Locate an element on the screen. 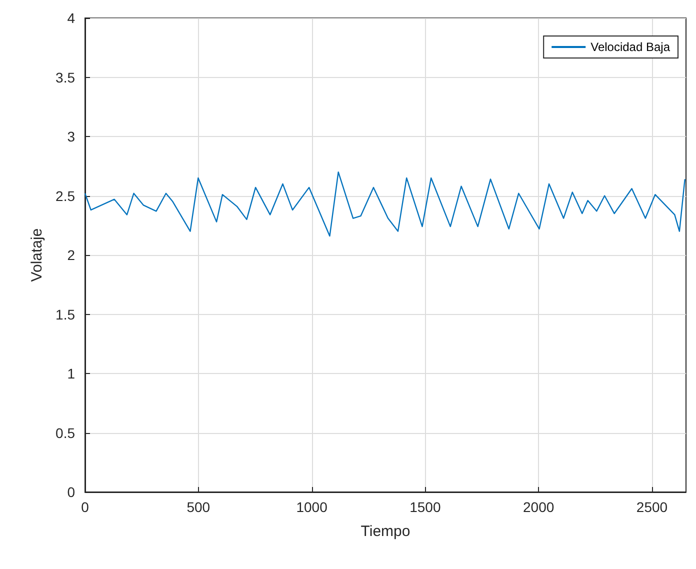 This screenshot has height=569, width=696. y-tick-label: 0 is located at coordinates (71, 492).